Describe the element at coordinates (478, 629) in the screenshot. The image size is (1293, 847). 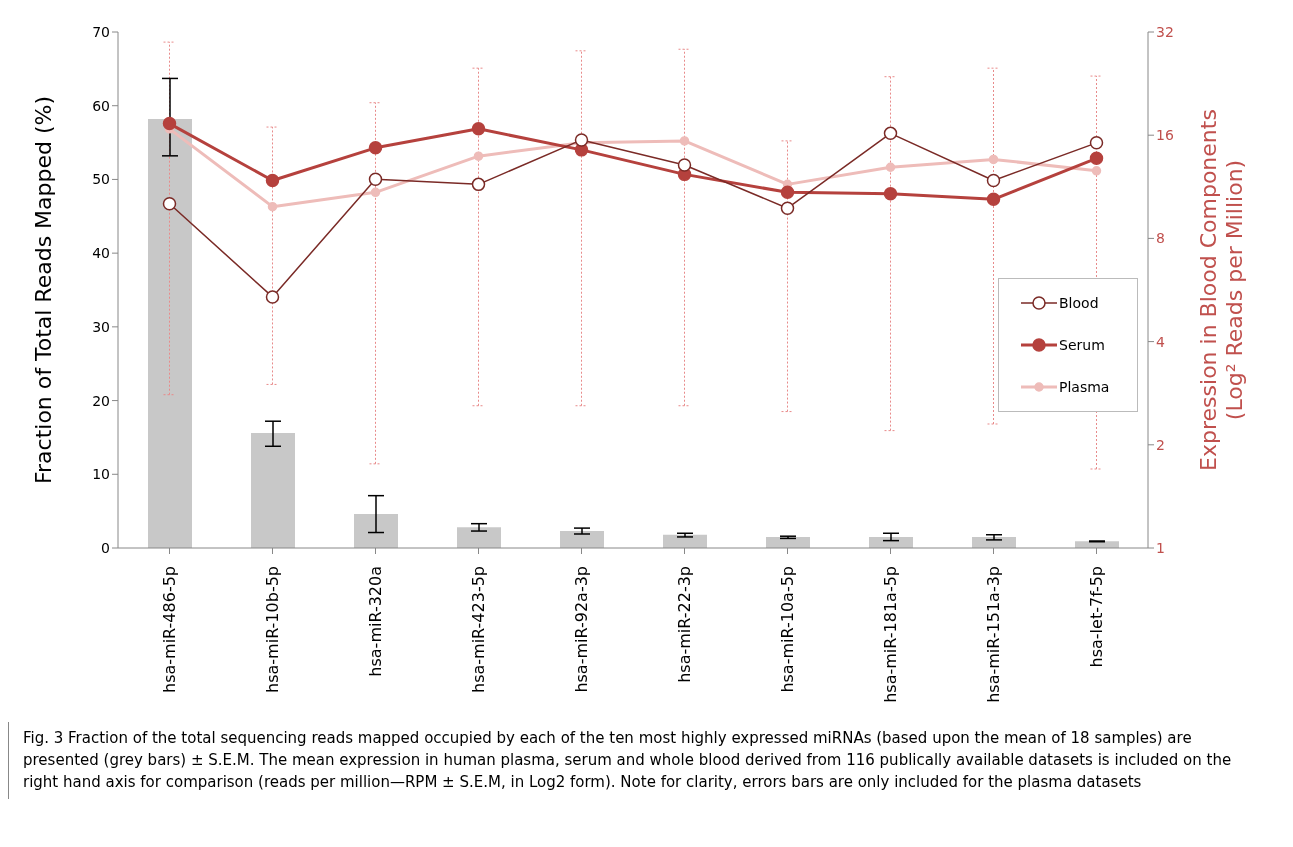
I see `x-tick-label: hsa-miR-423-5p` at that location.